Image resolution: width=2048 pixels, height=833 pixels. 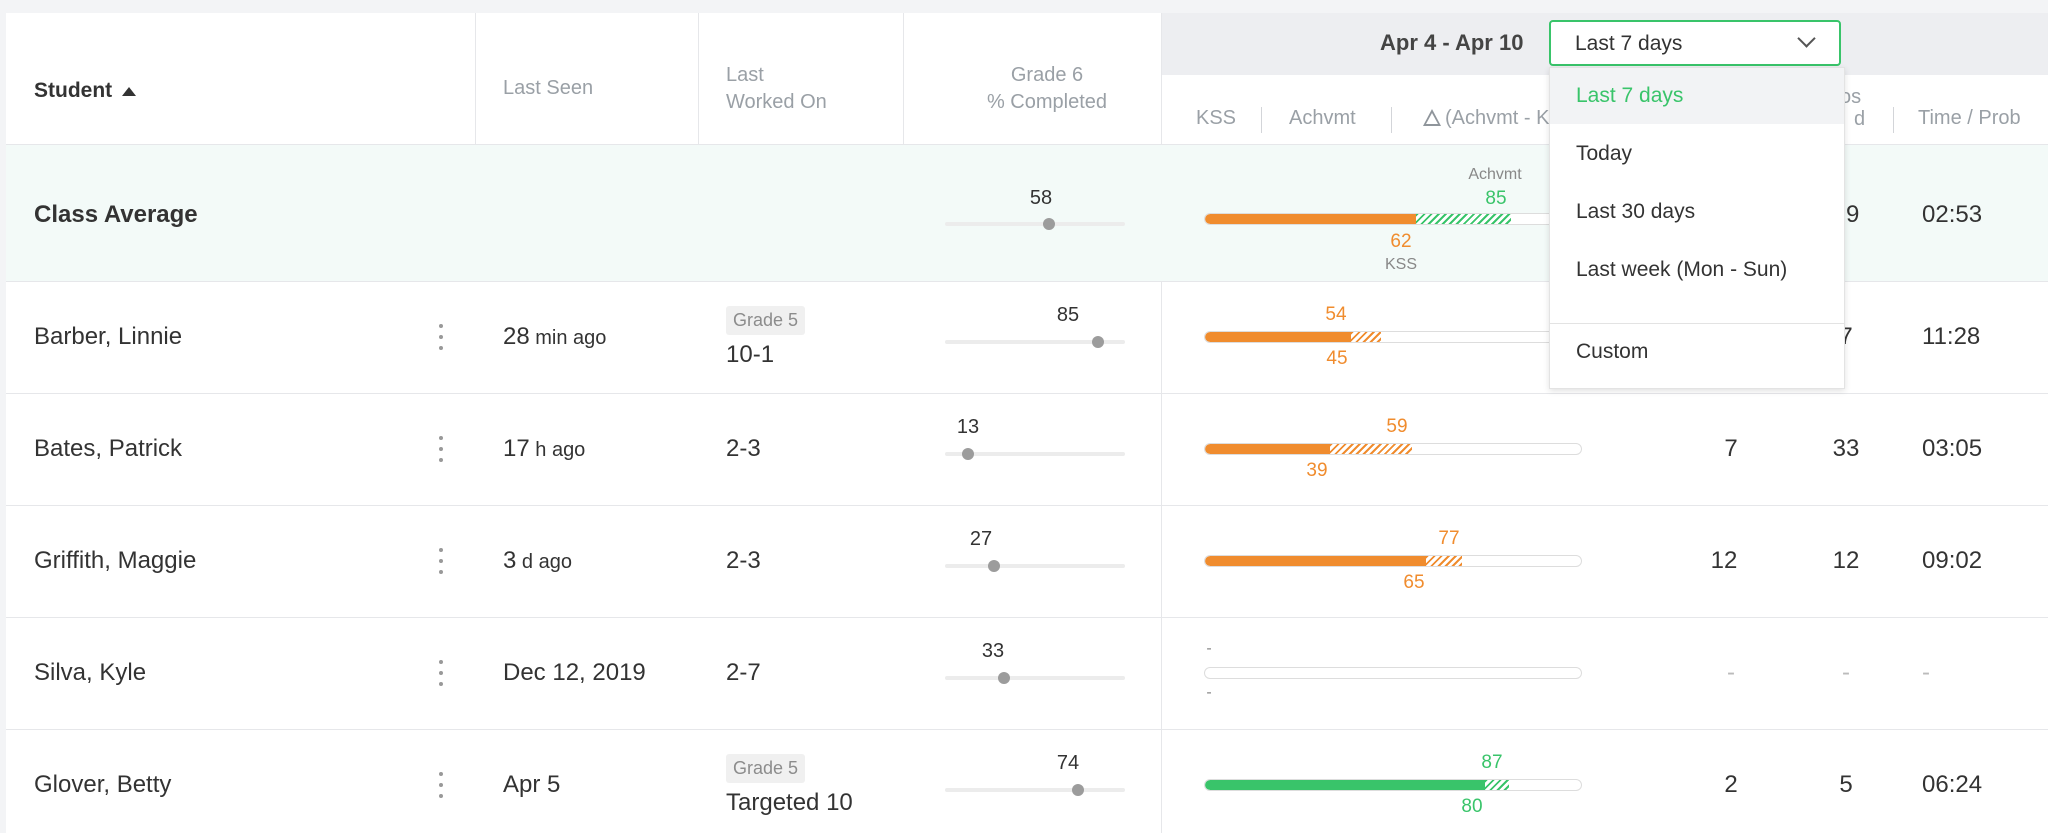 I want to click on achvmt-value: 85, so click(x=1496, y=198).